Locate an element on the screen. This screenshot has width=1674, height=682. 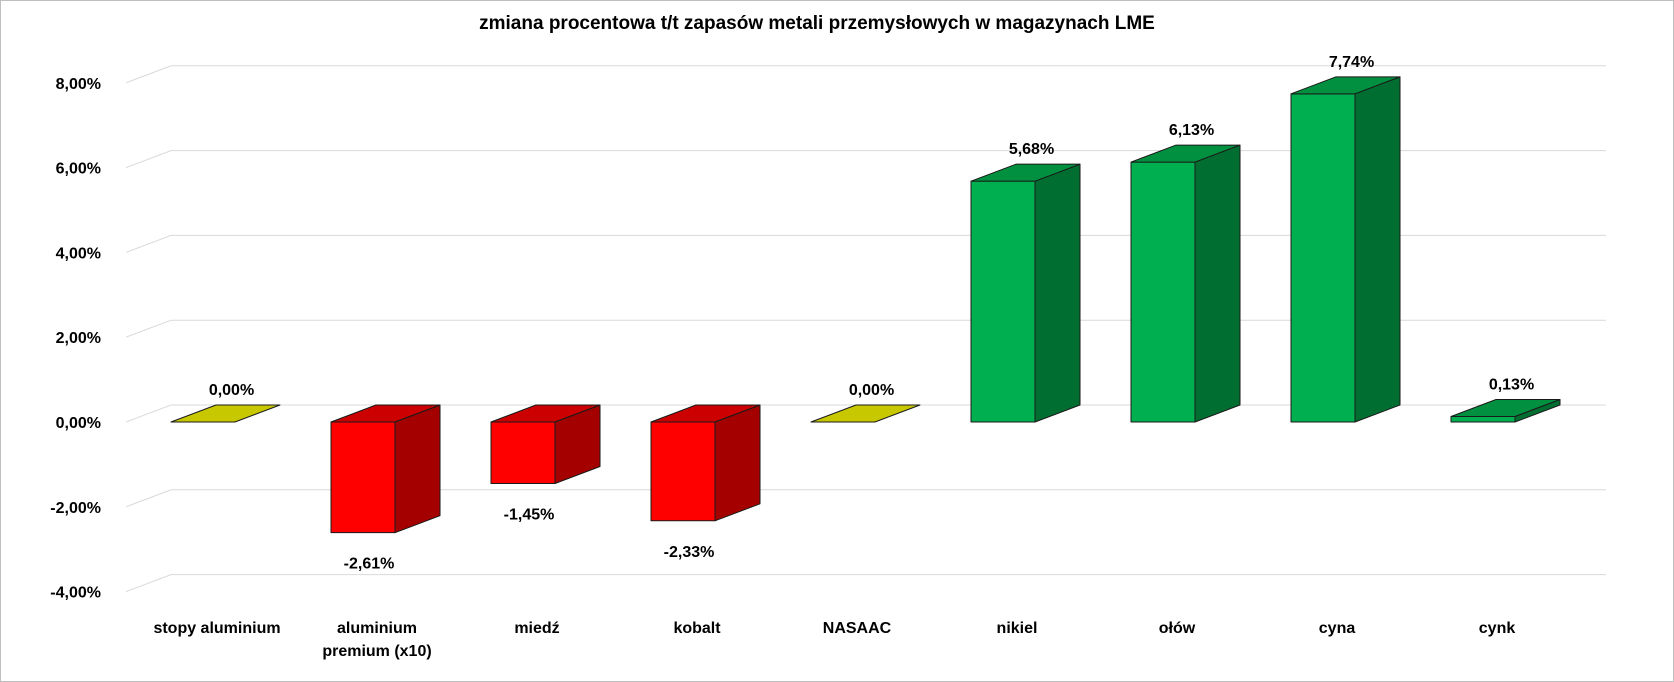
y-tick-label: 0,00% is located at coordinates (78, 423).